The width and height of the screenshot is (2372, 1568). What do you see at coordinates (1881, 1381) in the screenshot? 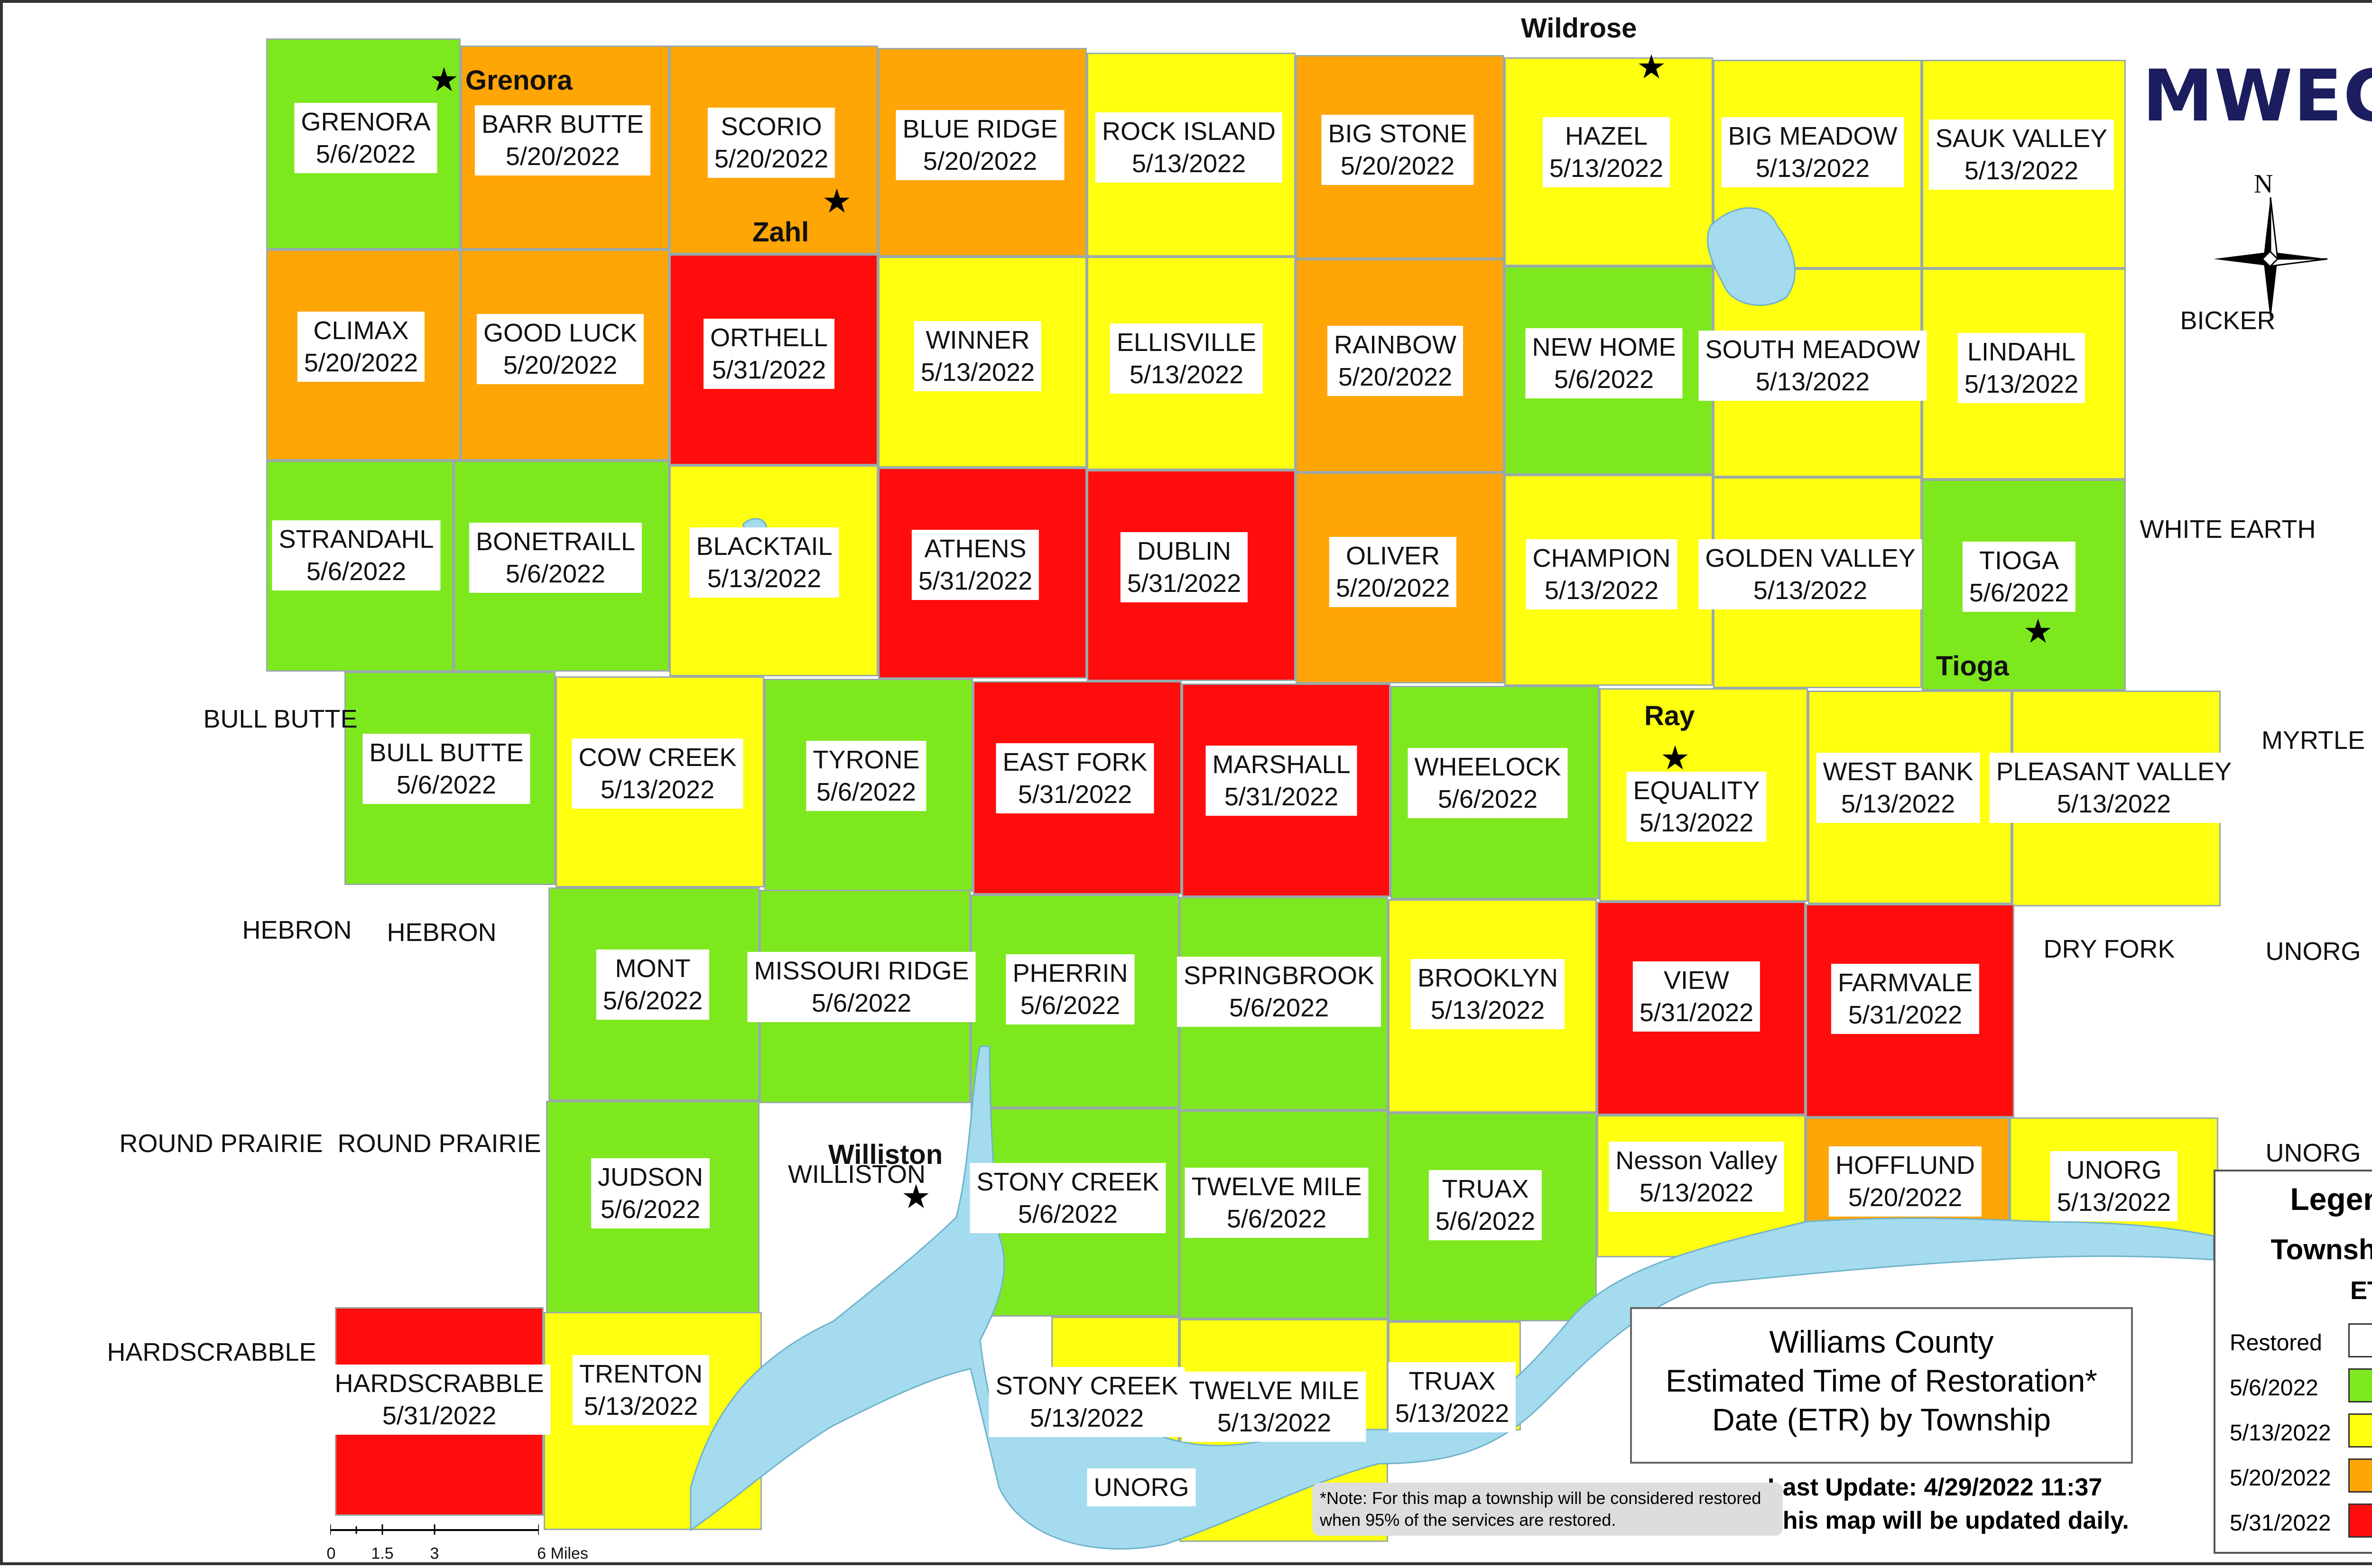
I see `map-title-line2: Estimated Time of Restoration*` at bounding box center [1881, 1381].